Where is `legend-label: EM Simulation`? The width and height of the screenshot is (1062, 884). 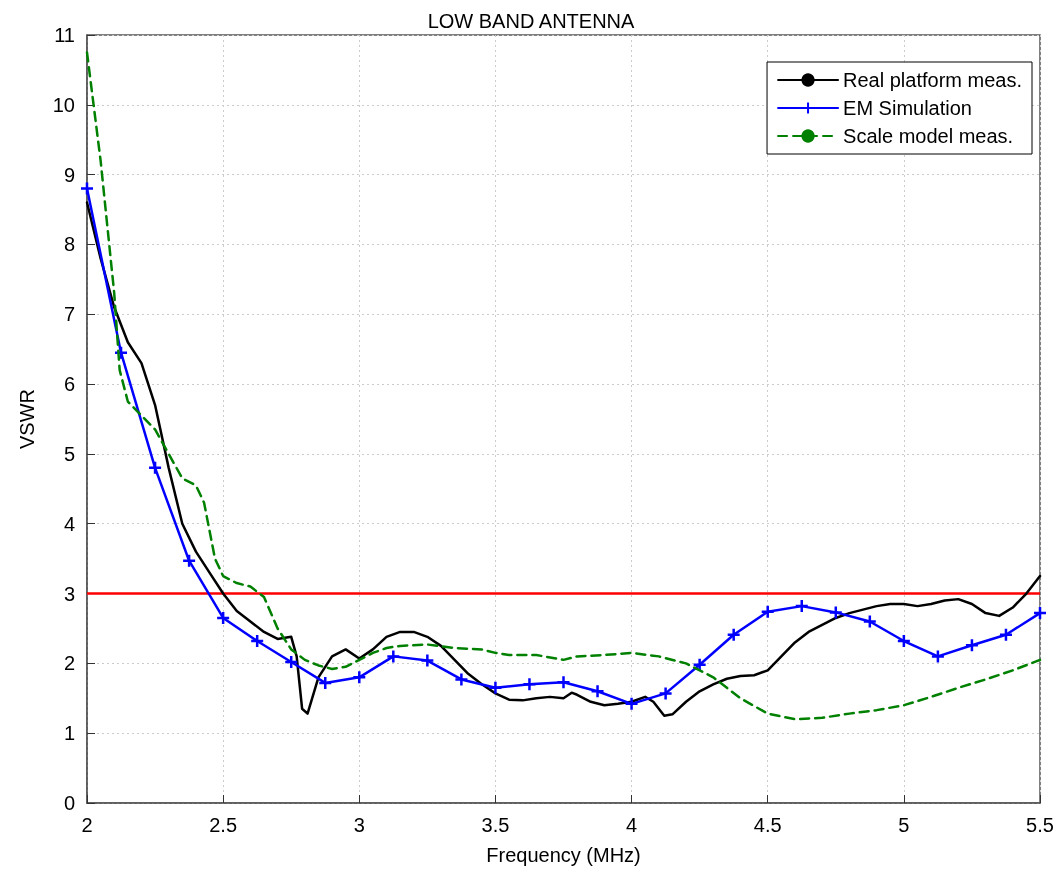 legend-label: EM Simulation is located at coordinates (907, 108).